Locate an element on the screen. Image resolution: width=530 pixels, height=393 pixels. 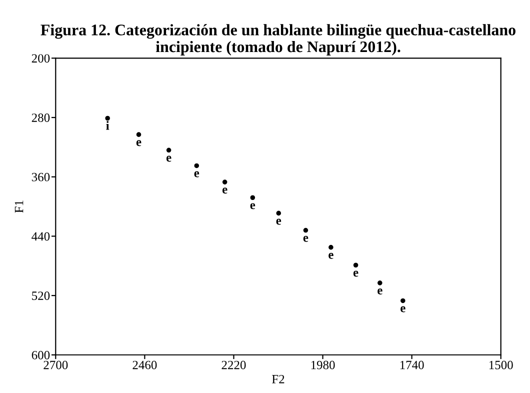
annotation: i is located at coordinates (108, 125).